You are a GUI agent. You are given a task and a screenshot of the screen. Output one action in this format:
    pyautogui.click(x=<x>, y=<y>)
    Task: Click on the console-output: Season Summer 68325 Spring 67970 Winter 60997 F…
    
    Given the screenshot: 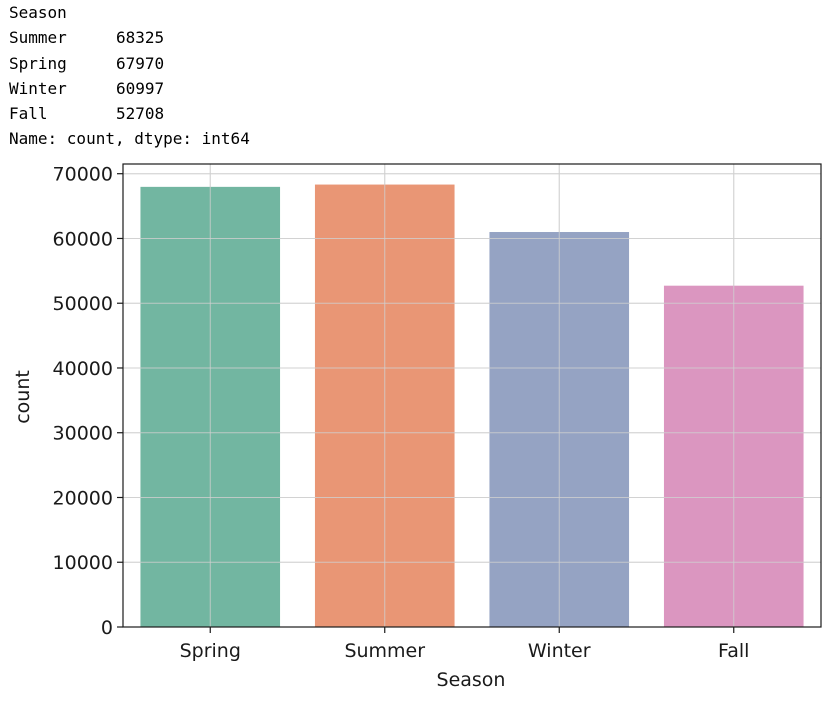 What is the action you would take?
    pyautogui.click(x=129, y=76)
    